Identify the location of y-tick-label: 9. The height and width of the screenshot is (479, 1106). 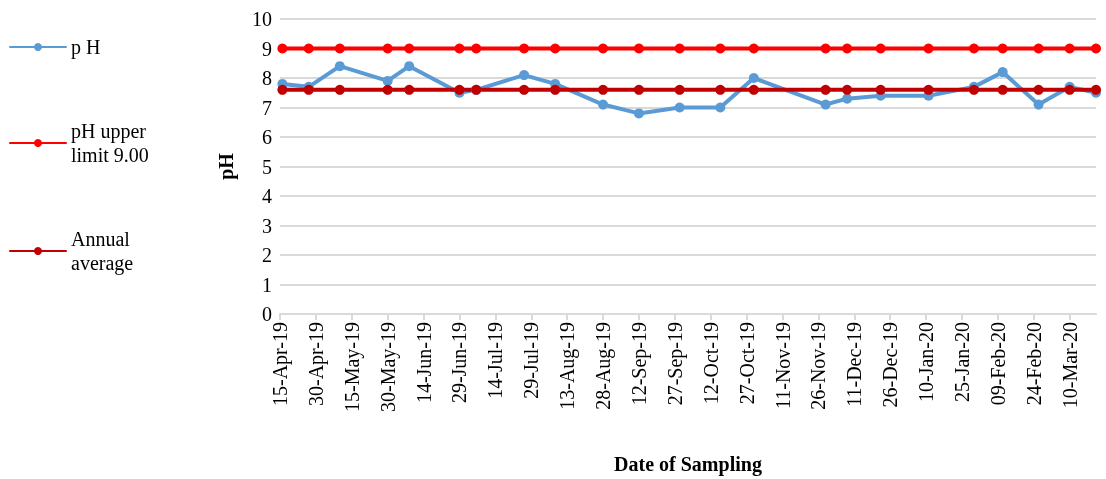
(267, 48).